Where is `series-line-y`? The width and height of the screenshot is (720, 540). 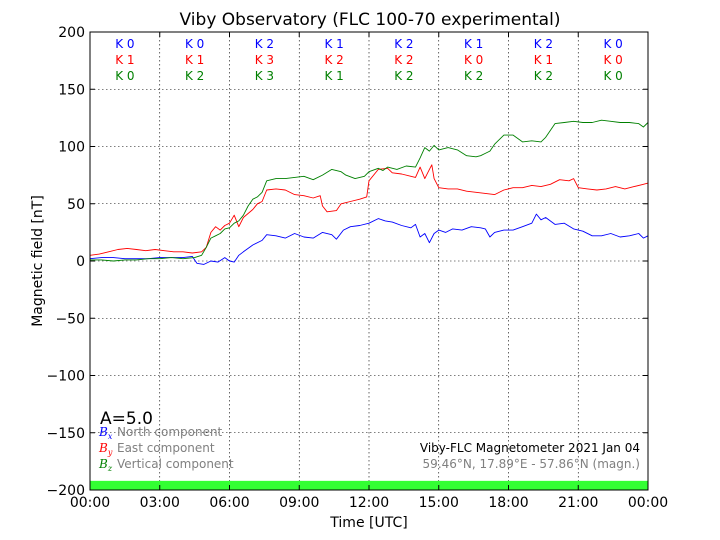 series-line-y is located at coordinates (369, 210).